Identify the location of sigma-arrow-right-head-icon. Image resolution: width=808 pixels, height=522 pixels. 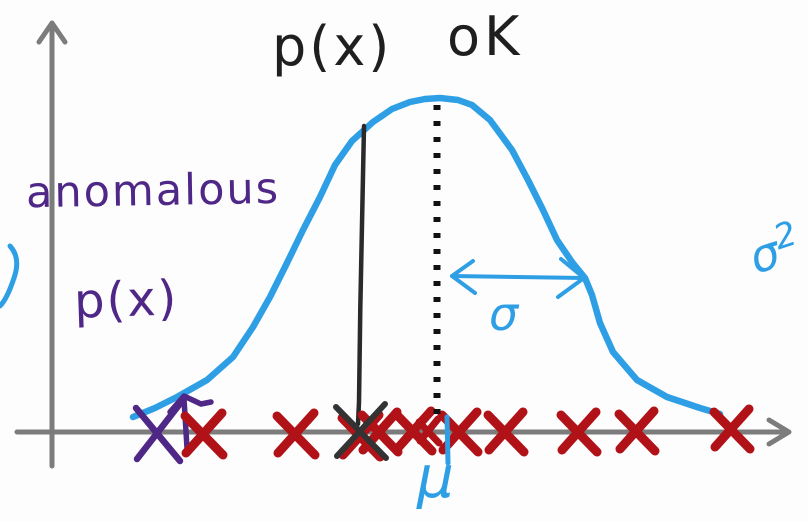
(571, 278).